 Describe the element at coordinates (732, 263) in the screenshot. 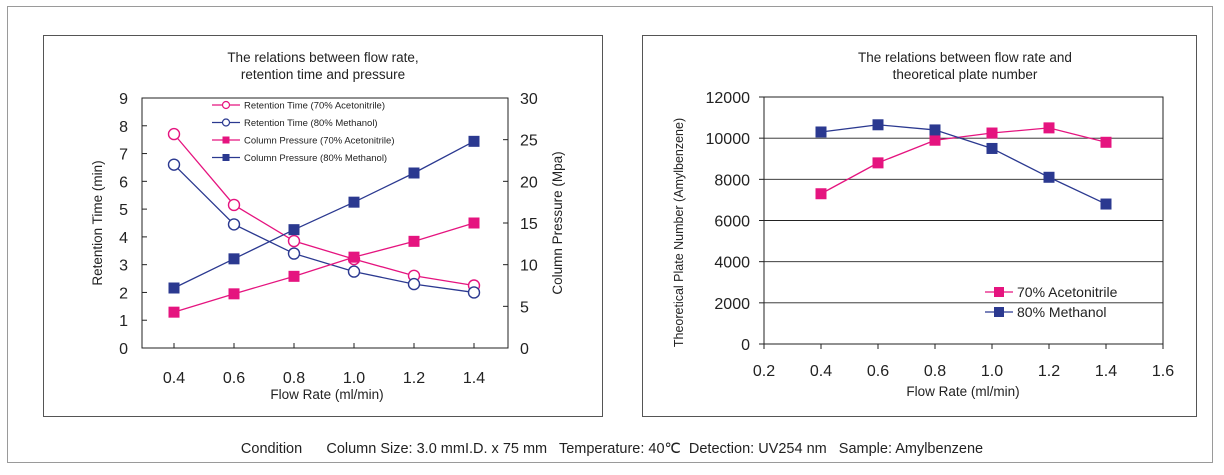

I see `y-tick-label: 4000` at that location.